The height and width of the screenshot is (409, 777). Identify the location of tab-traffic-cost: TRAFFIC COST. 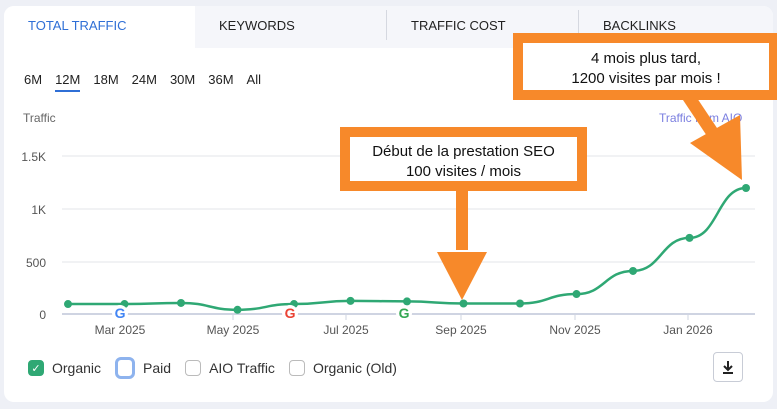
(483, 27).